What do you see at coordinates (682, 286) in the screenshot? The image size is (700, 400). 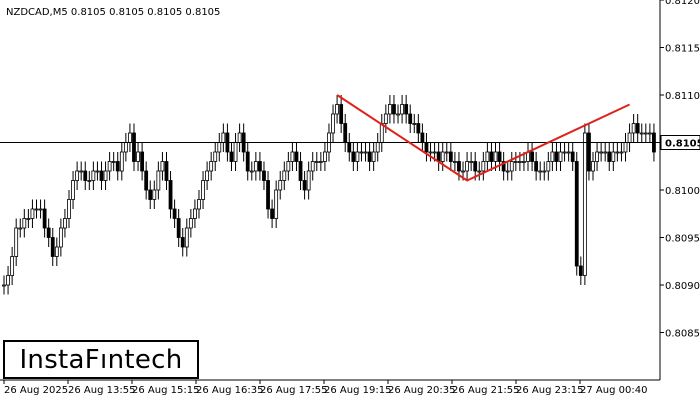 I see `y-tick-label: 0.8090` at bounding box center [682, 286].